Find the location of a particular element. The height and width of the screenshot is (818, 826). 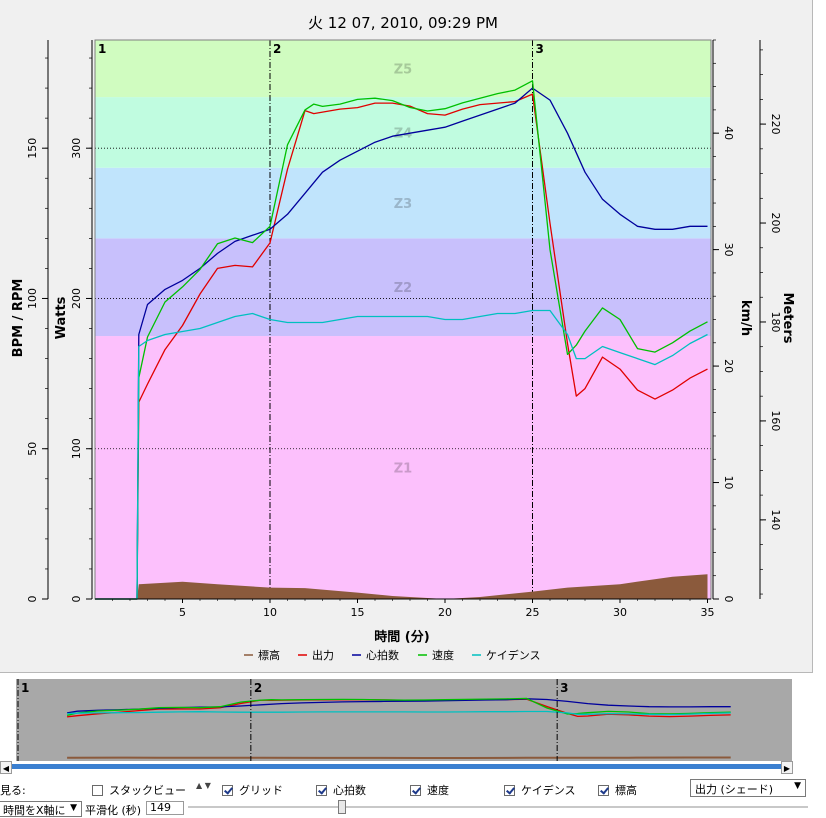

cadence-label: ケイデンス is located at coordinates (548, 790).